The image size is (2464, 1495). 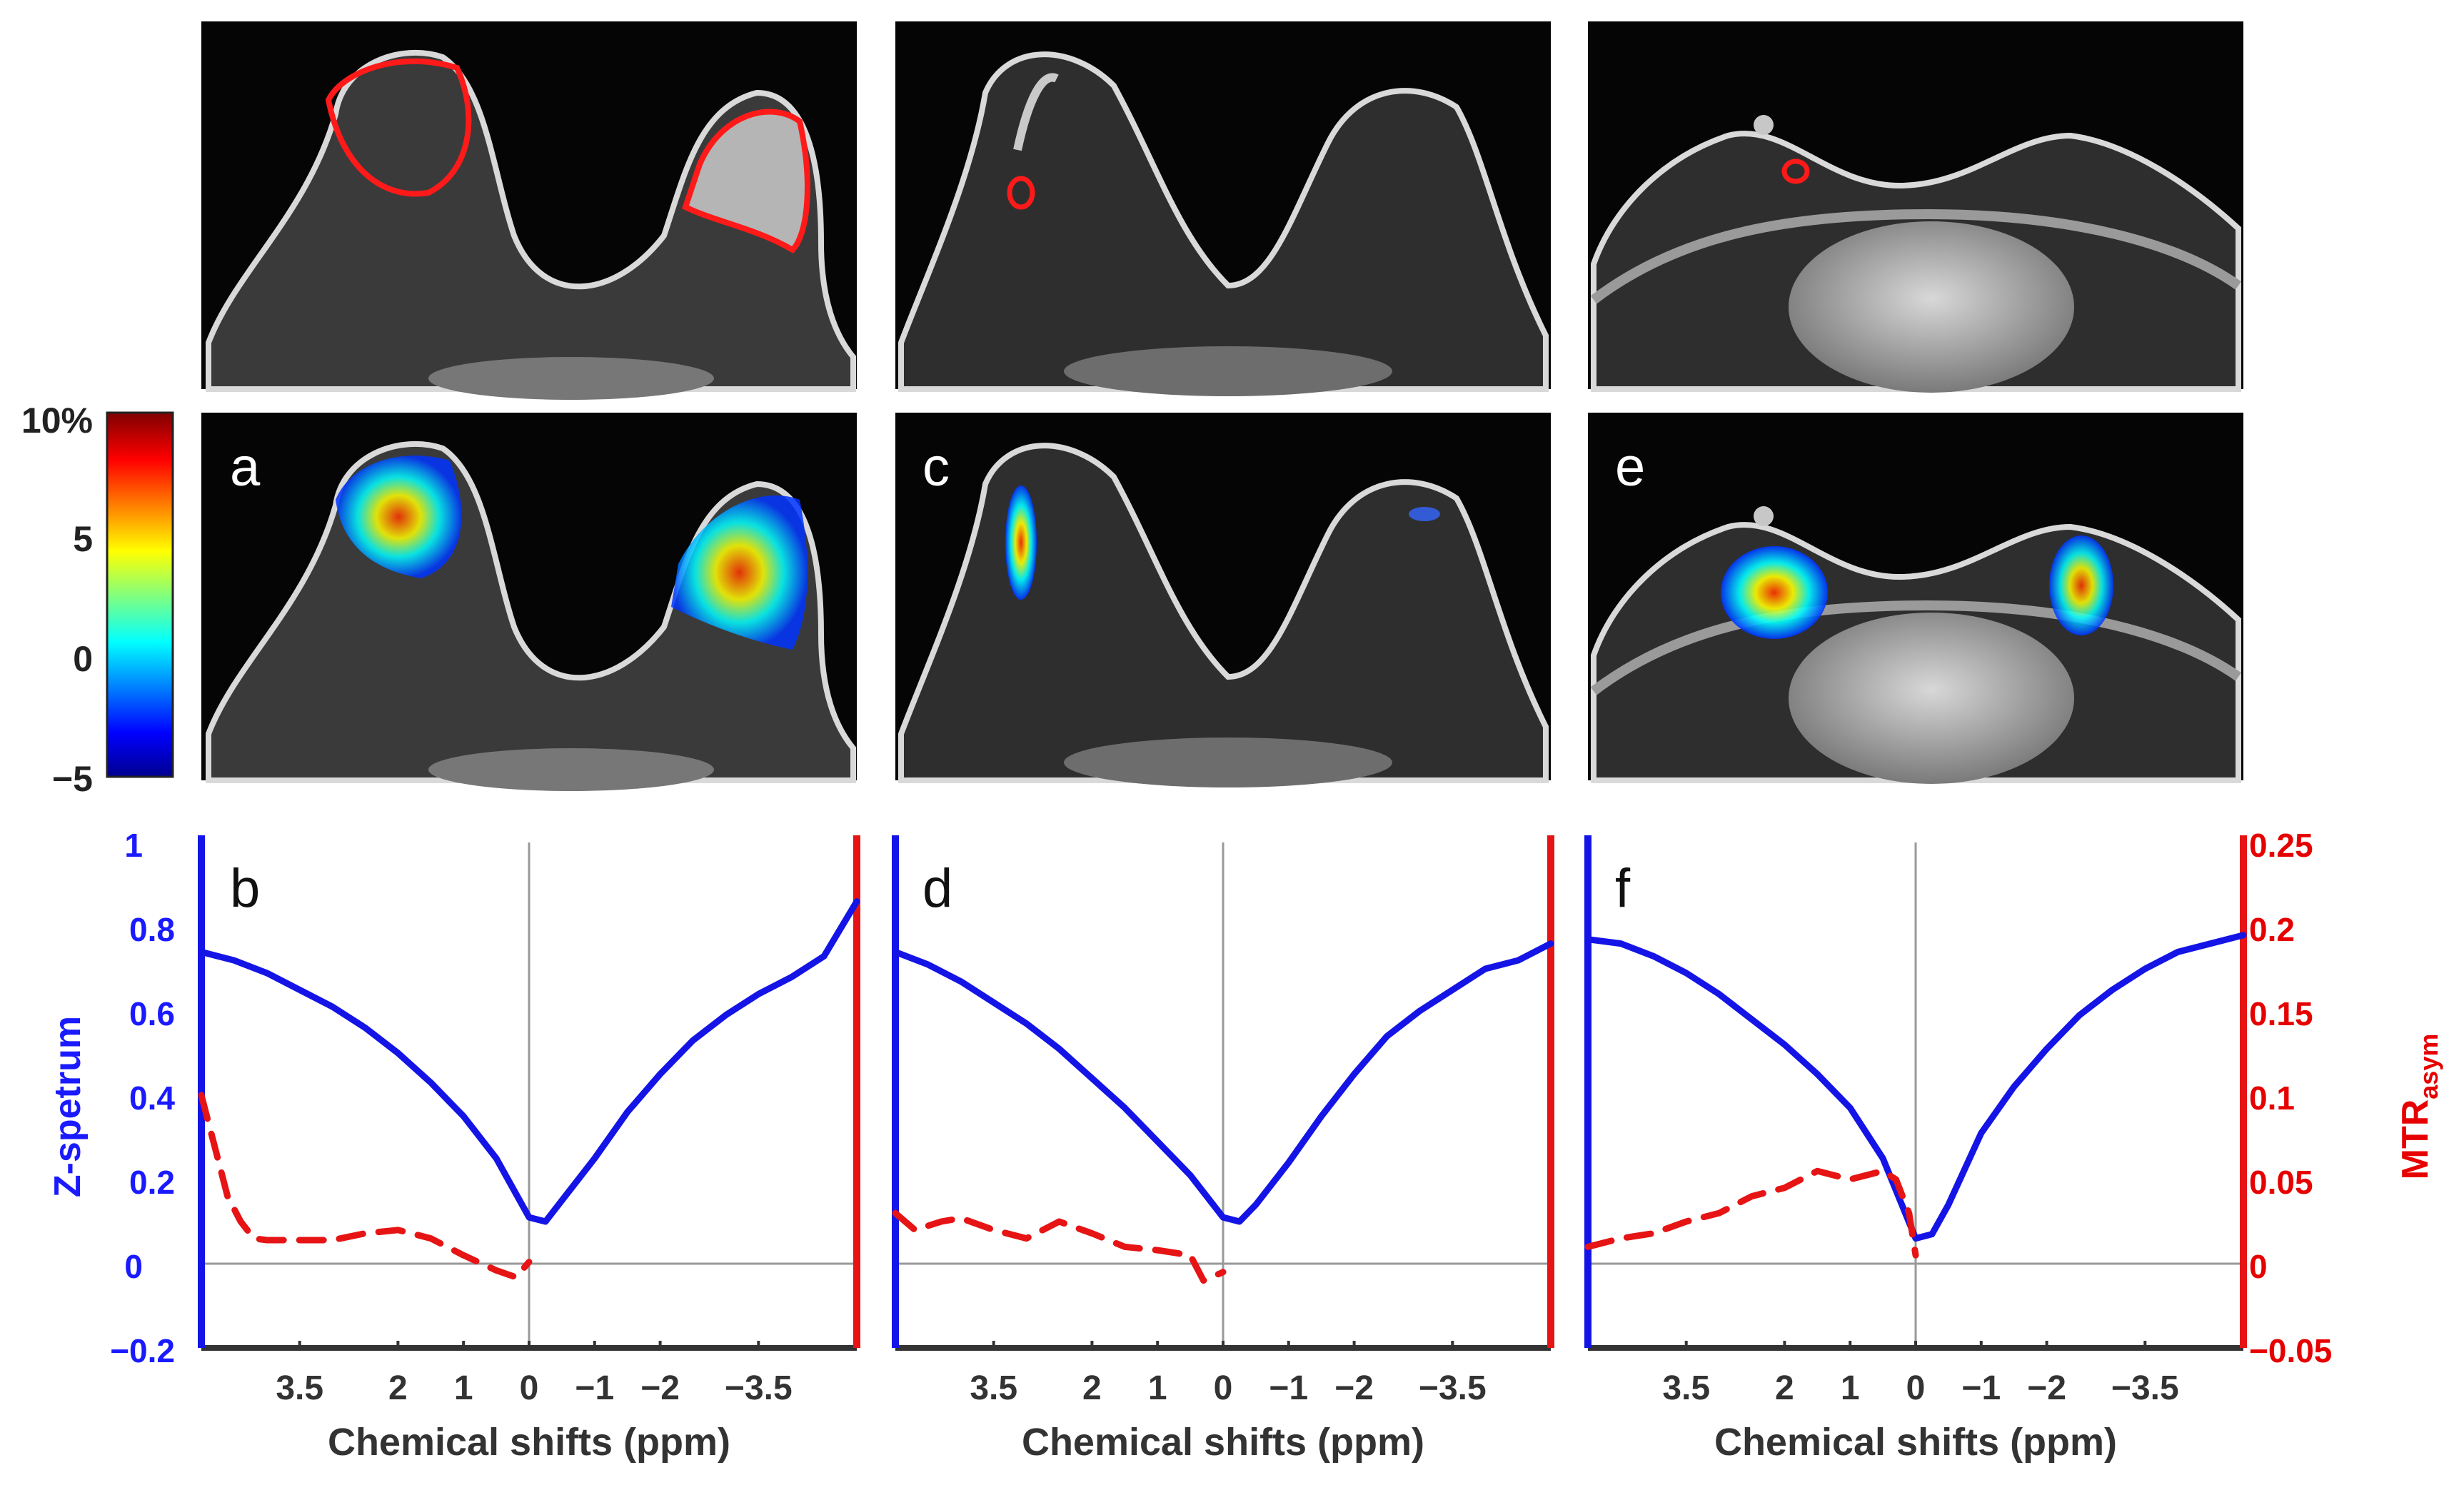 I want to click on colorbar-label-min: −5, so click(x=72, y=779).